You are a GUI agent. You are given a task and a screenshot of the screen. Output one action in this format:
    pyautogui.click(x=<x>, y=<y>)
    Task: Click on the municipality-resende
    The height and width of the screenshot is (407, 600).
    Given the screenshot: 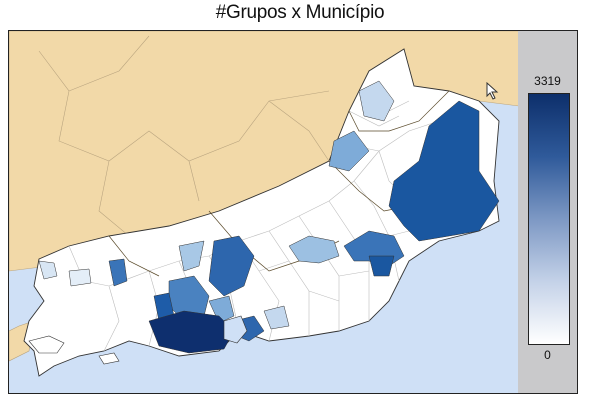 What is the action you would take?
    pyautogui.click(x=118, y=272)
    